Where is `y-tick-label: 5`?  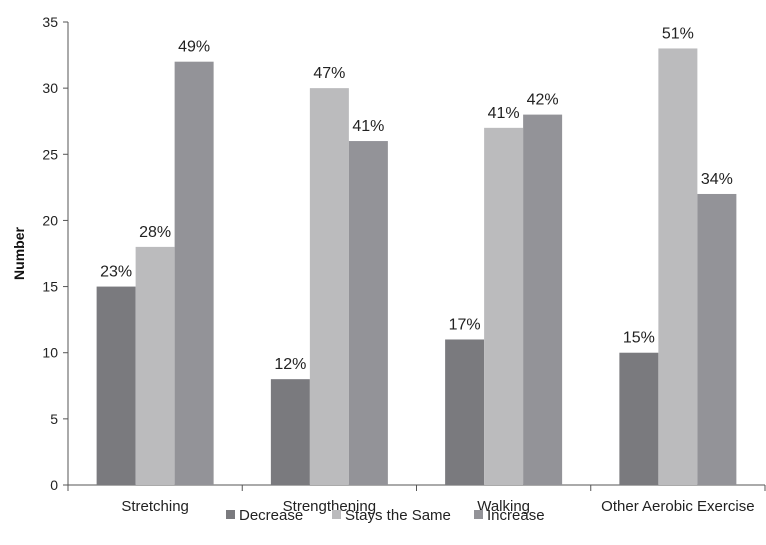 y-tick-label: 5 is located at coordinates (54, 419).